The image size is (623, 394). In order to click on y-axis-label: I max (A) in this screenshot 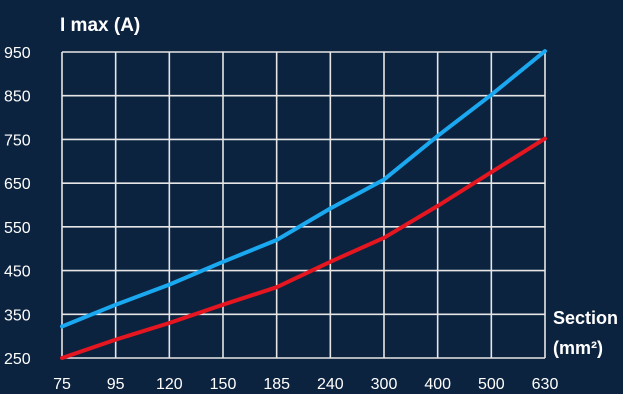, I will do `click(100, 25)`.